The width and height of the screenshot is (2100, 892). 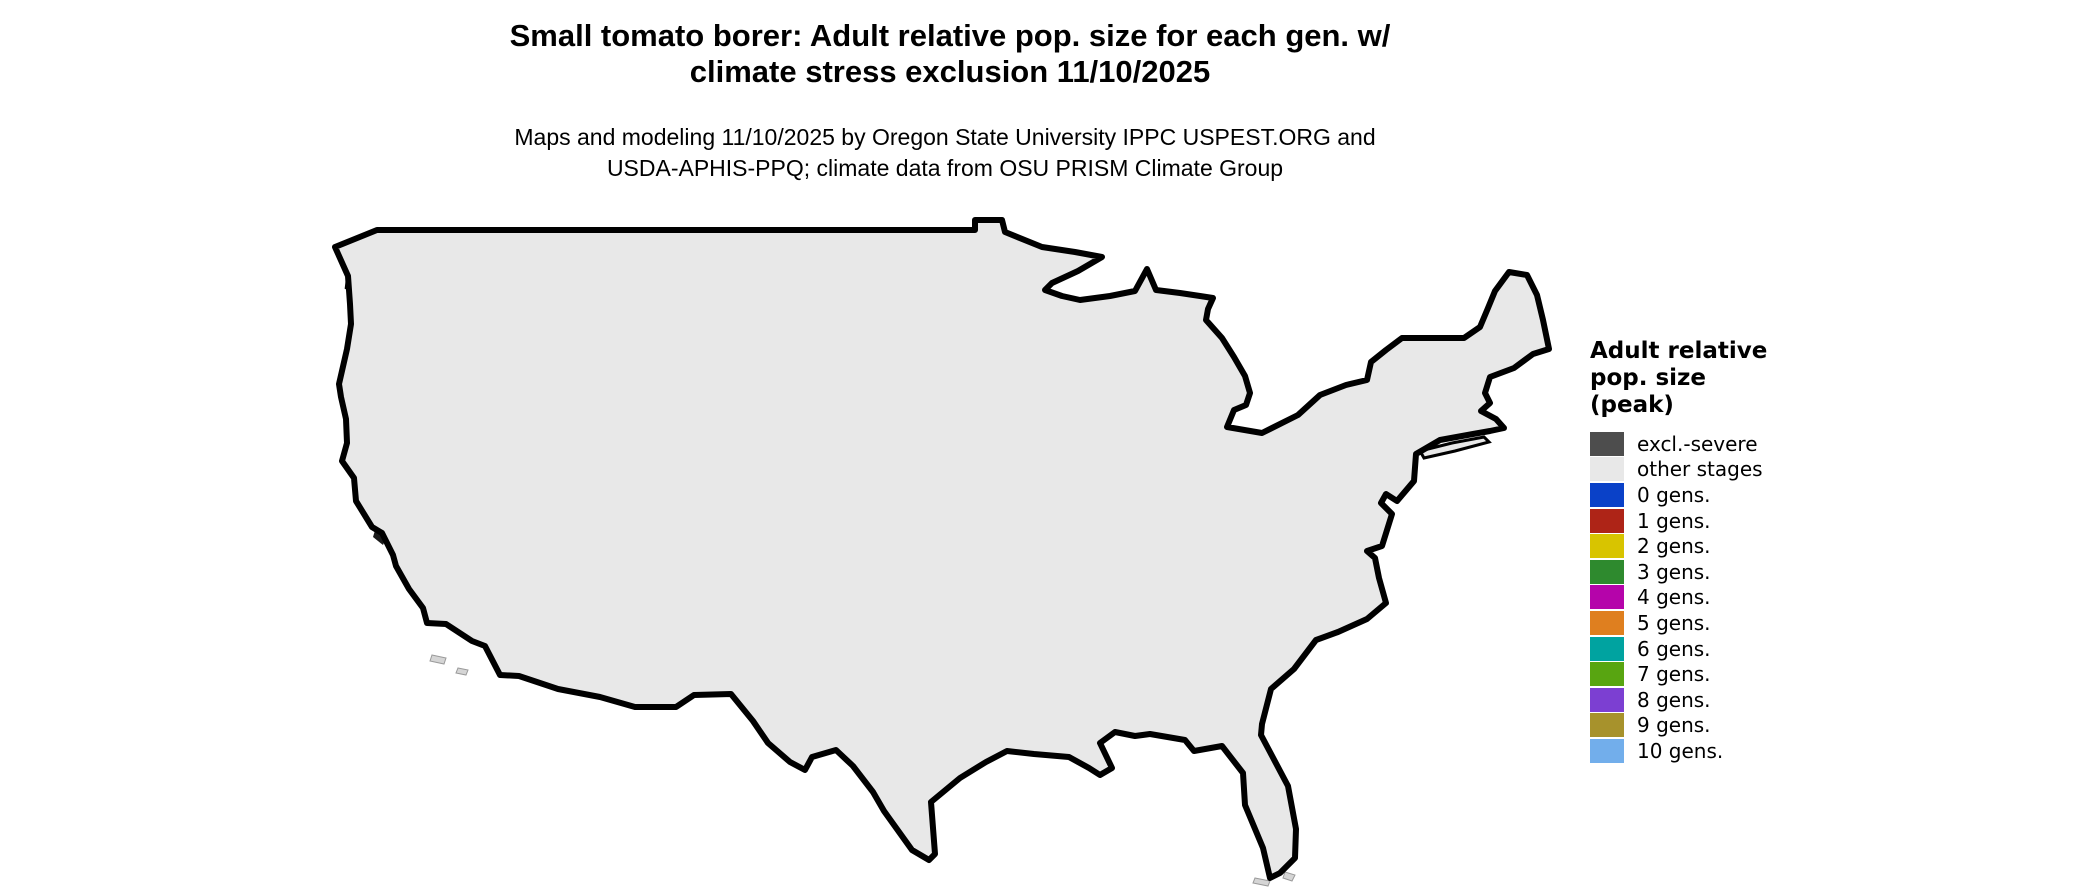 What do you see at coordinates (1735, 623) in the screenshot?
I see `legend-item: 5 gens.` at bounding box center [1735, 623].